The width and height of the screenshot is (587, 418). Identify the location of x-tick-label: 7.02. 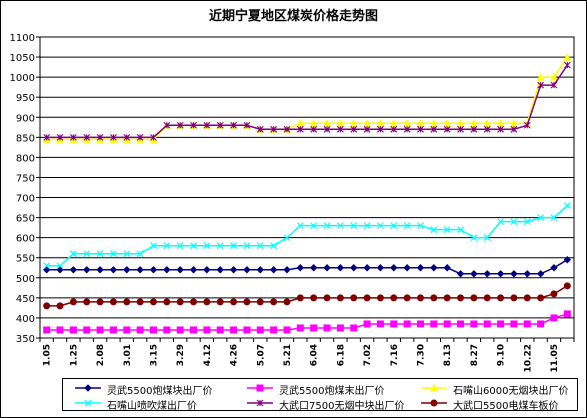
(368, 355).